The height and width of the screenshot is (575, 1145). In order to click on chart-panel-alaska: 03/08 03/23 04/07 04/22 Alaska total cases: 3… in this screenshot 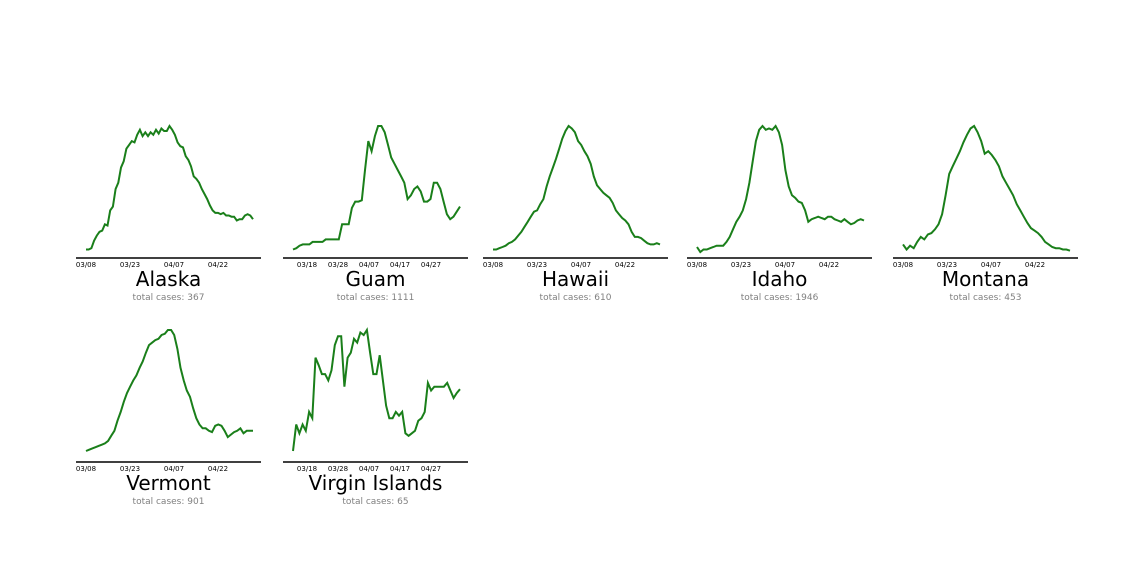, I will do `click(168, 218)`.